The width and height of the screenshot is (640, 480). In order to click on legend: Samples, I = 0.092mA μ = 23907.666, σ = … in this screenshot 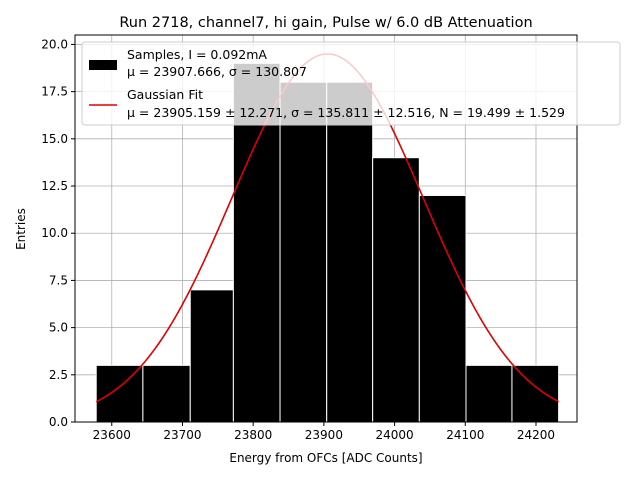, I will do `click(351, 83)`.